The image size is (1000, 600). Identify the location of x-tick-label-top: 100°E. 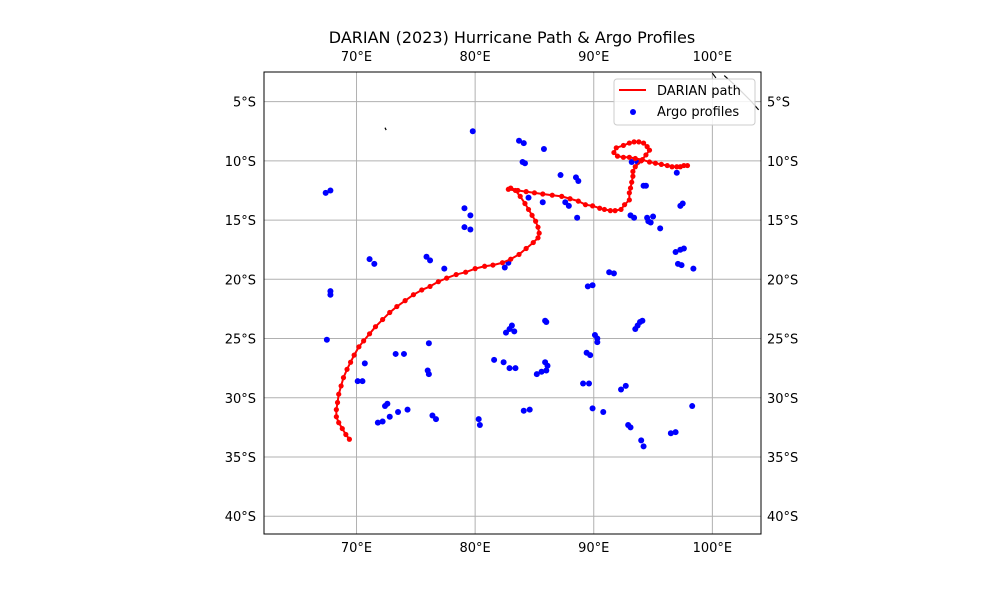
(713, 57).